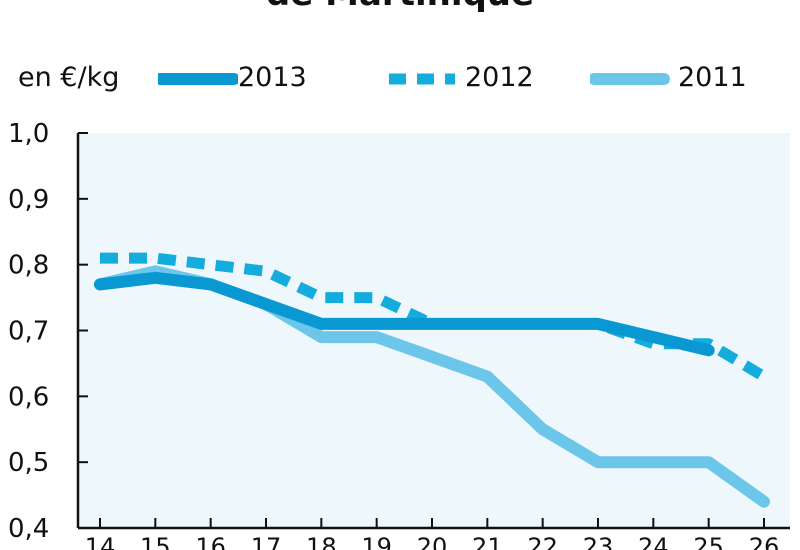 The image size is (800, 550). Describe the element at coordinates (708, 541) in the screenshot. I see `x-tick-label-11: 25` at that location.